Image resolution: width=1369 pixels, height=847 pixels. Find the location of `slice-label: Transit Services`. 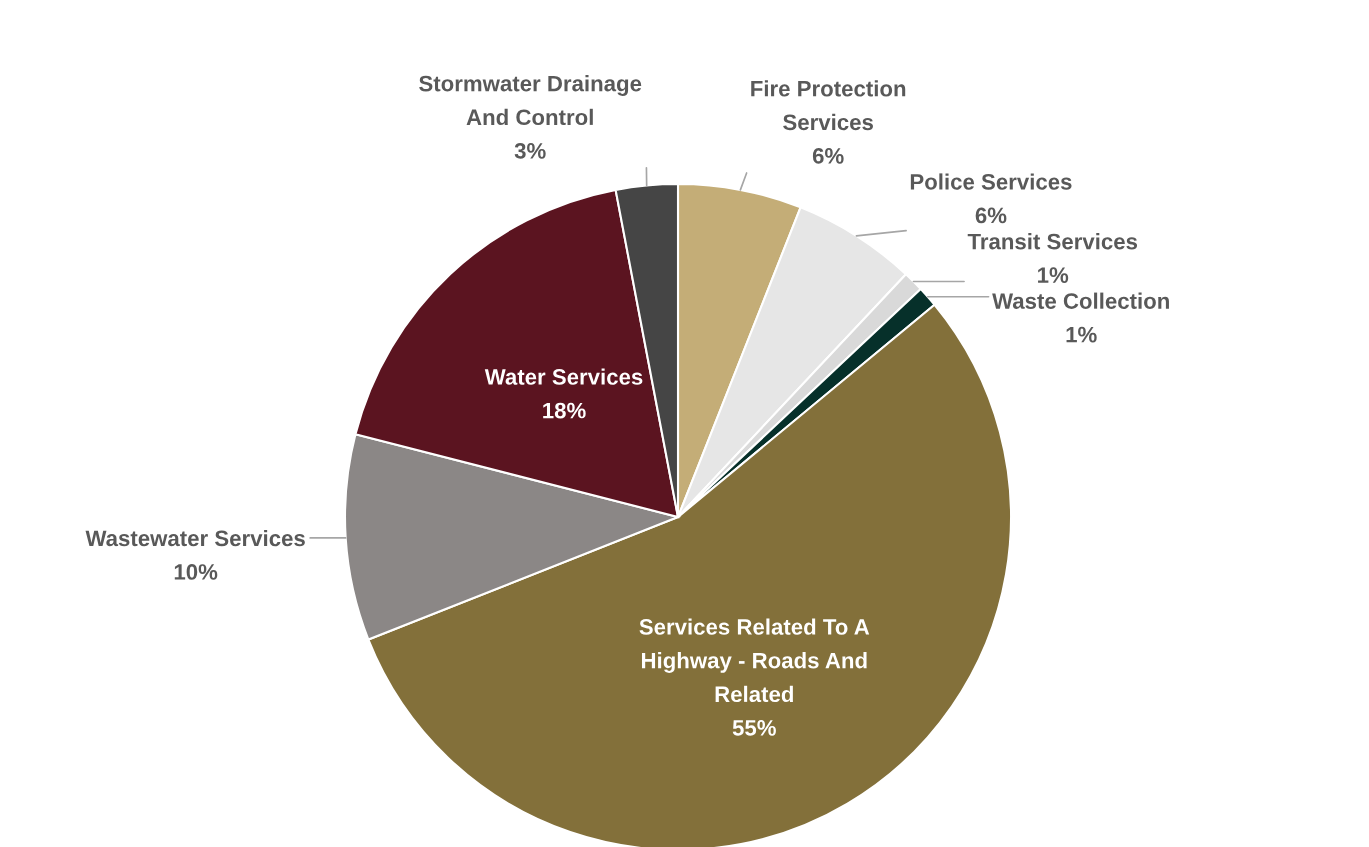

slice-label: Transit Services is located at coordinates (1052, 241).